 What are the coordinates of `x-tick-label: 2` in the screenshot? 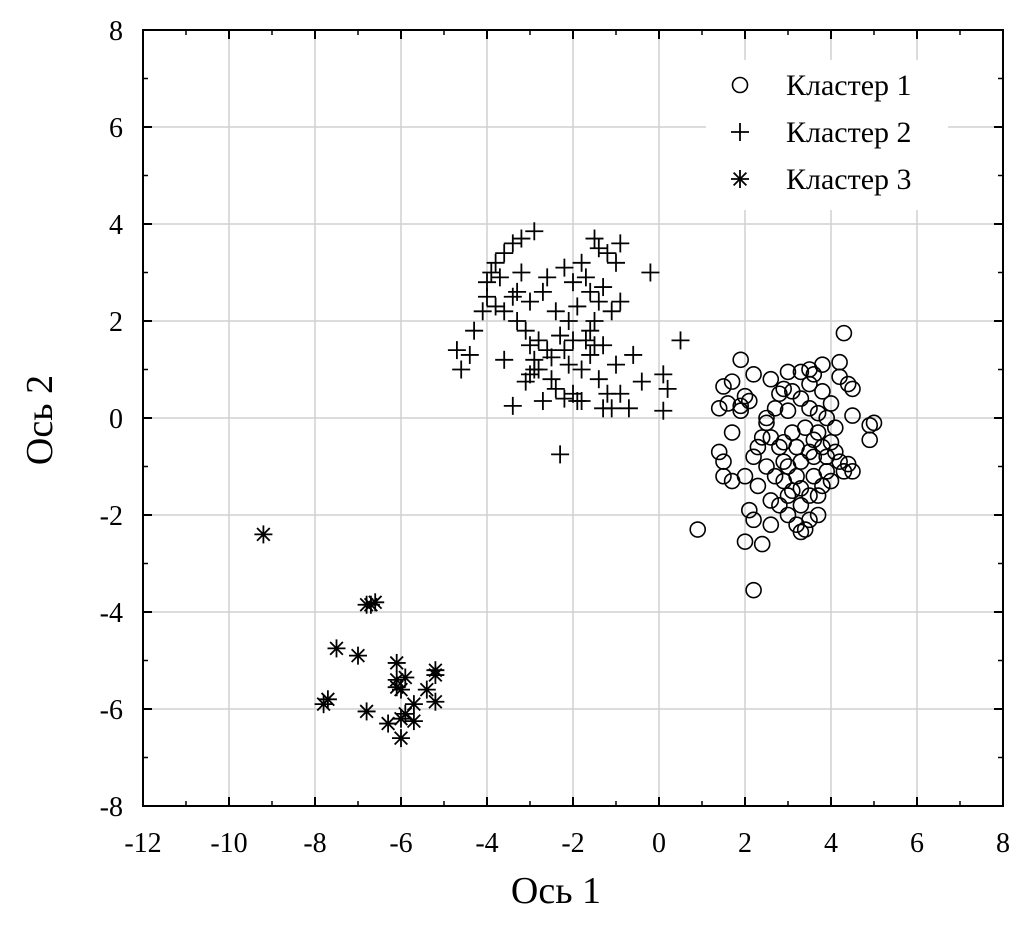 It's located at (745, 843).